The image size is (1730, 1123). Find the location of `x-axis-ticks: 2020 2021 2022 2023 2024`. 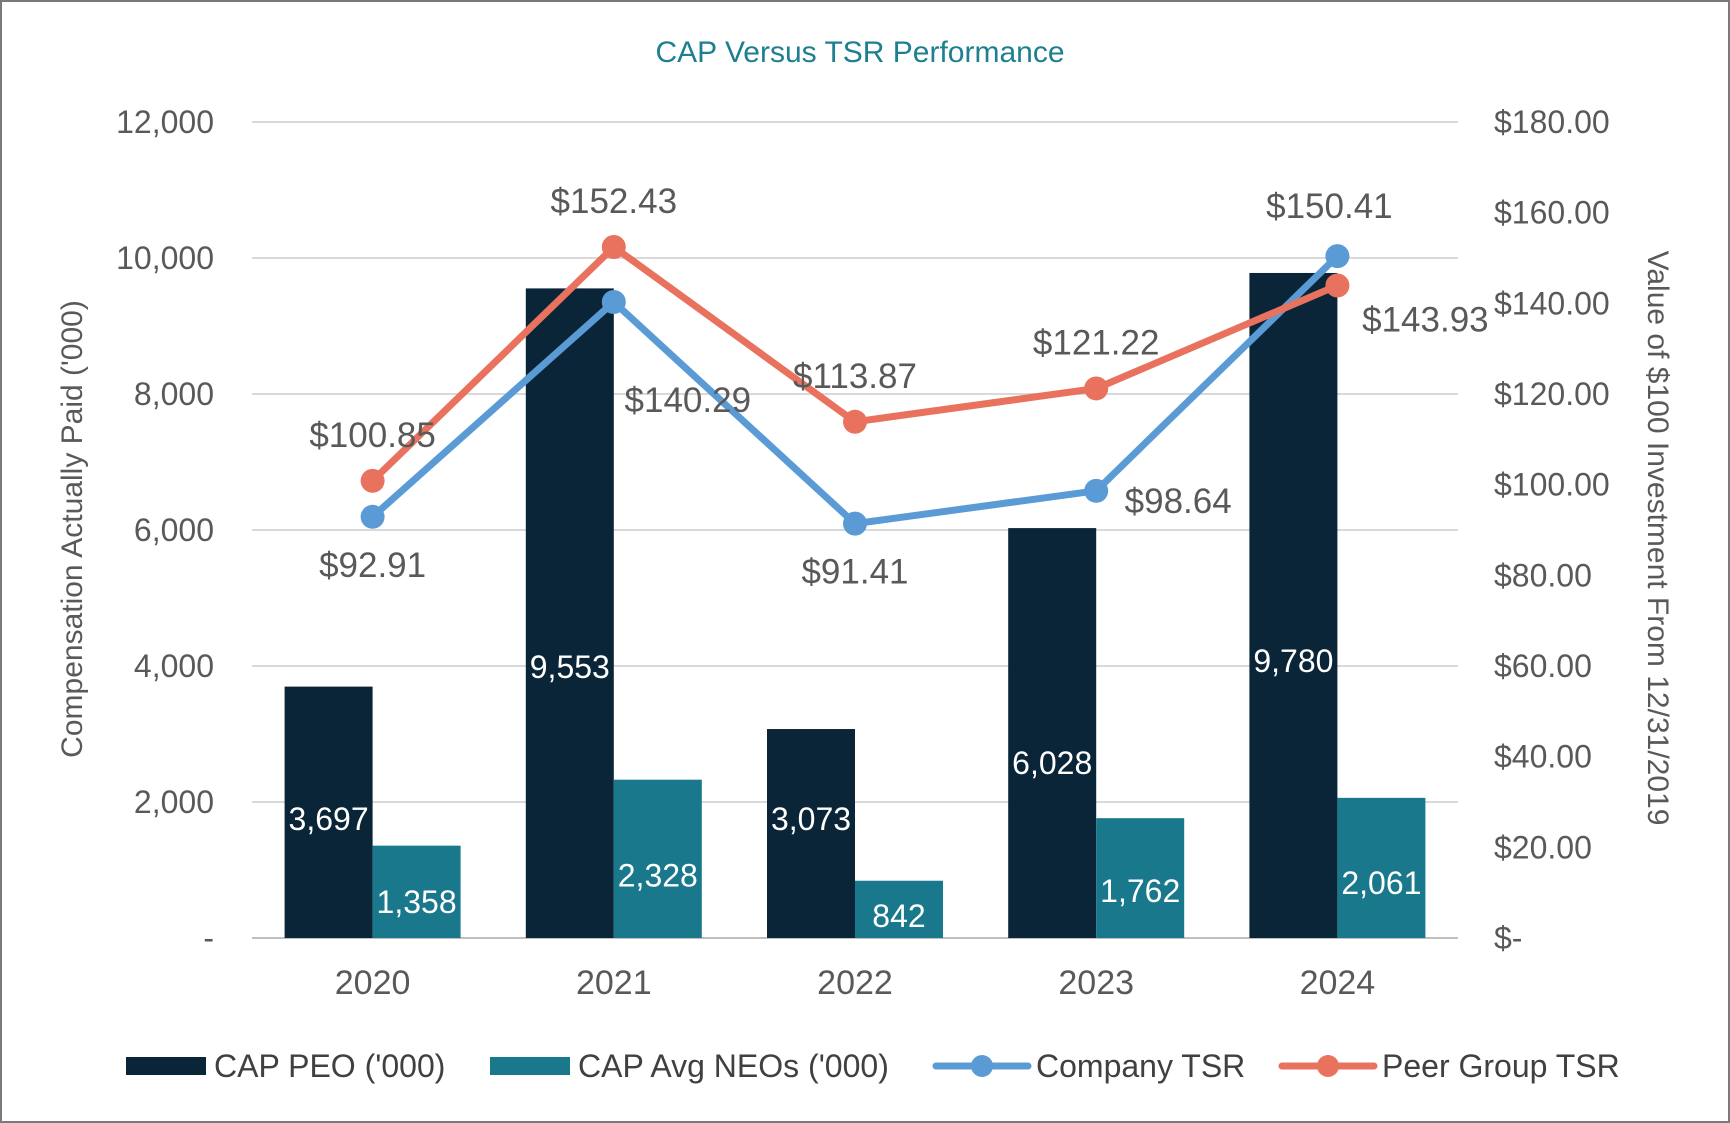

x-axis-ticks: 2020 2021 2022 2023 2024 is located at coordinates (855, 983).